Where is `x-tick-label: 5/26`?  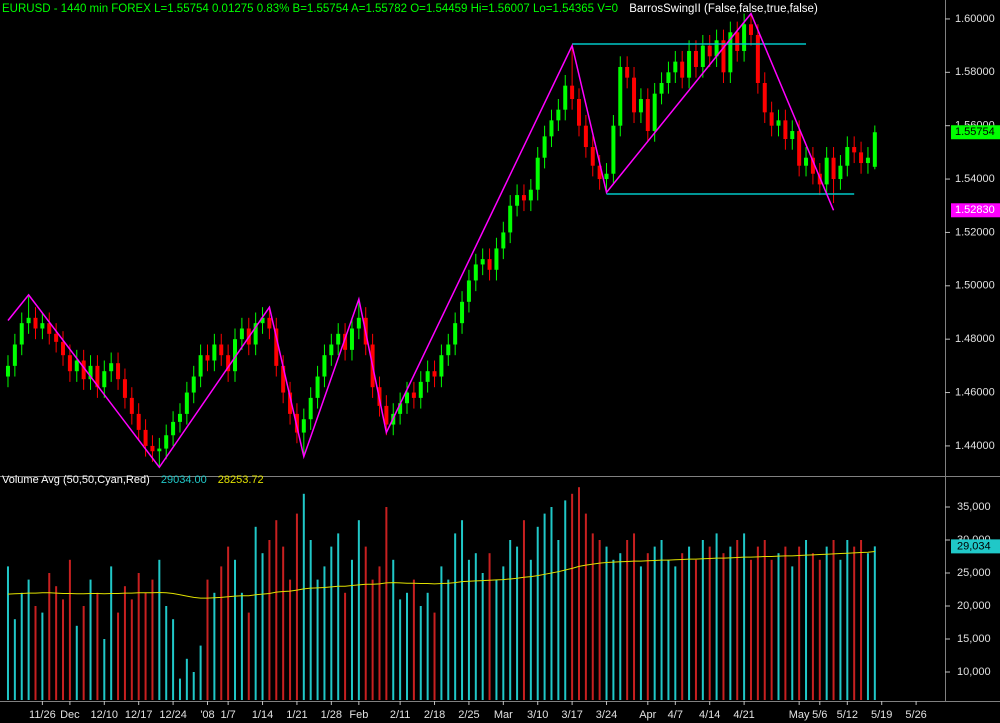 x-tick-label: 5/26 is located at coordinates (915, 715).